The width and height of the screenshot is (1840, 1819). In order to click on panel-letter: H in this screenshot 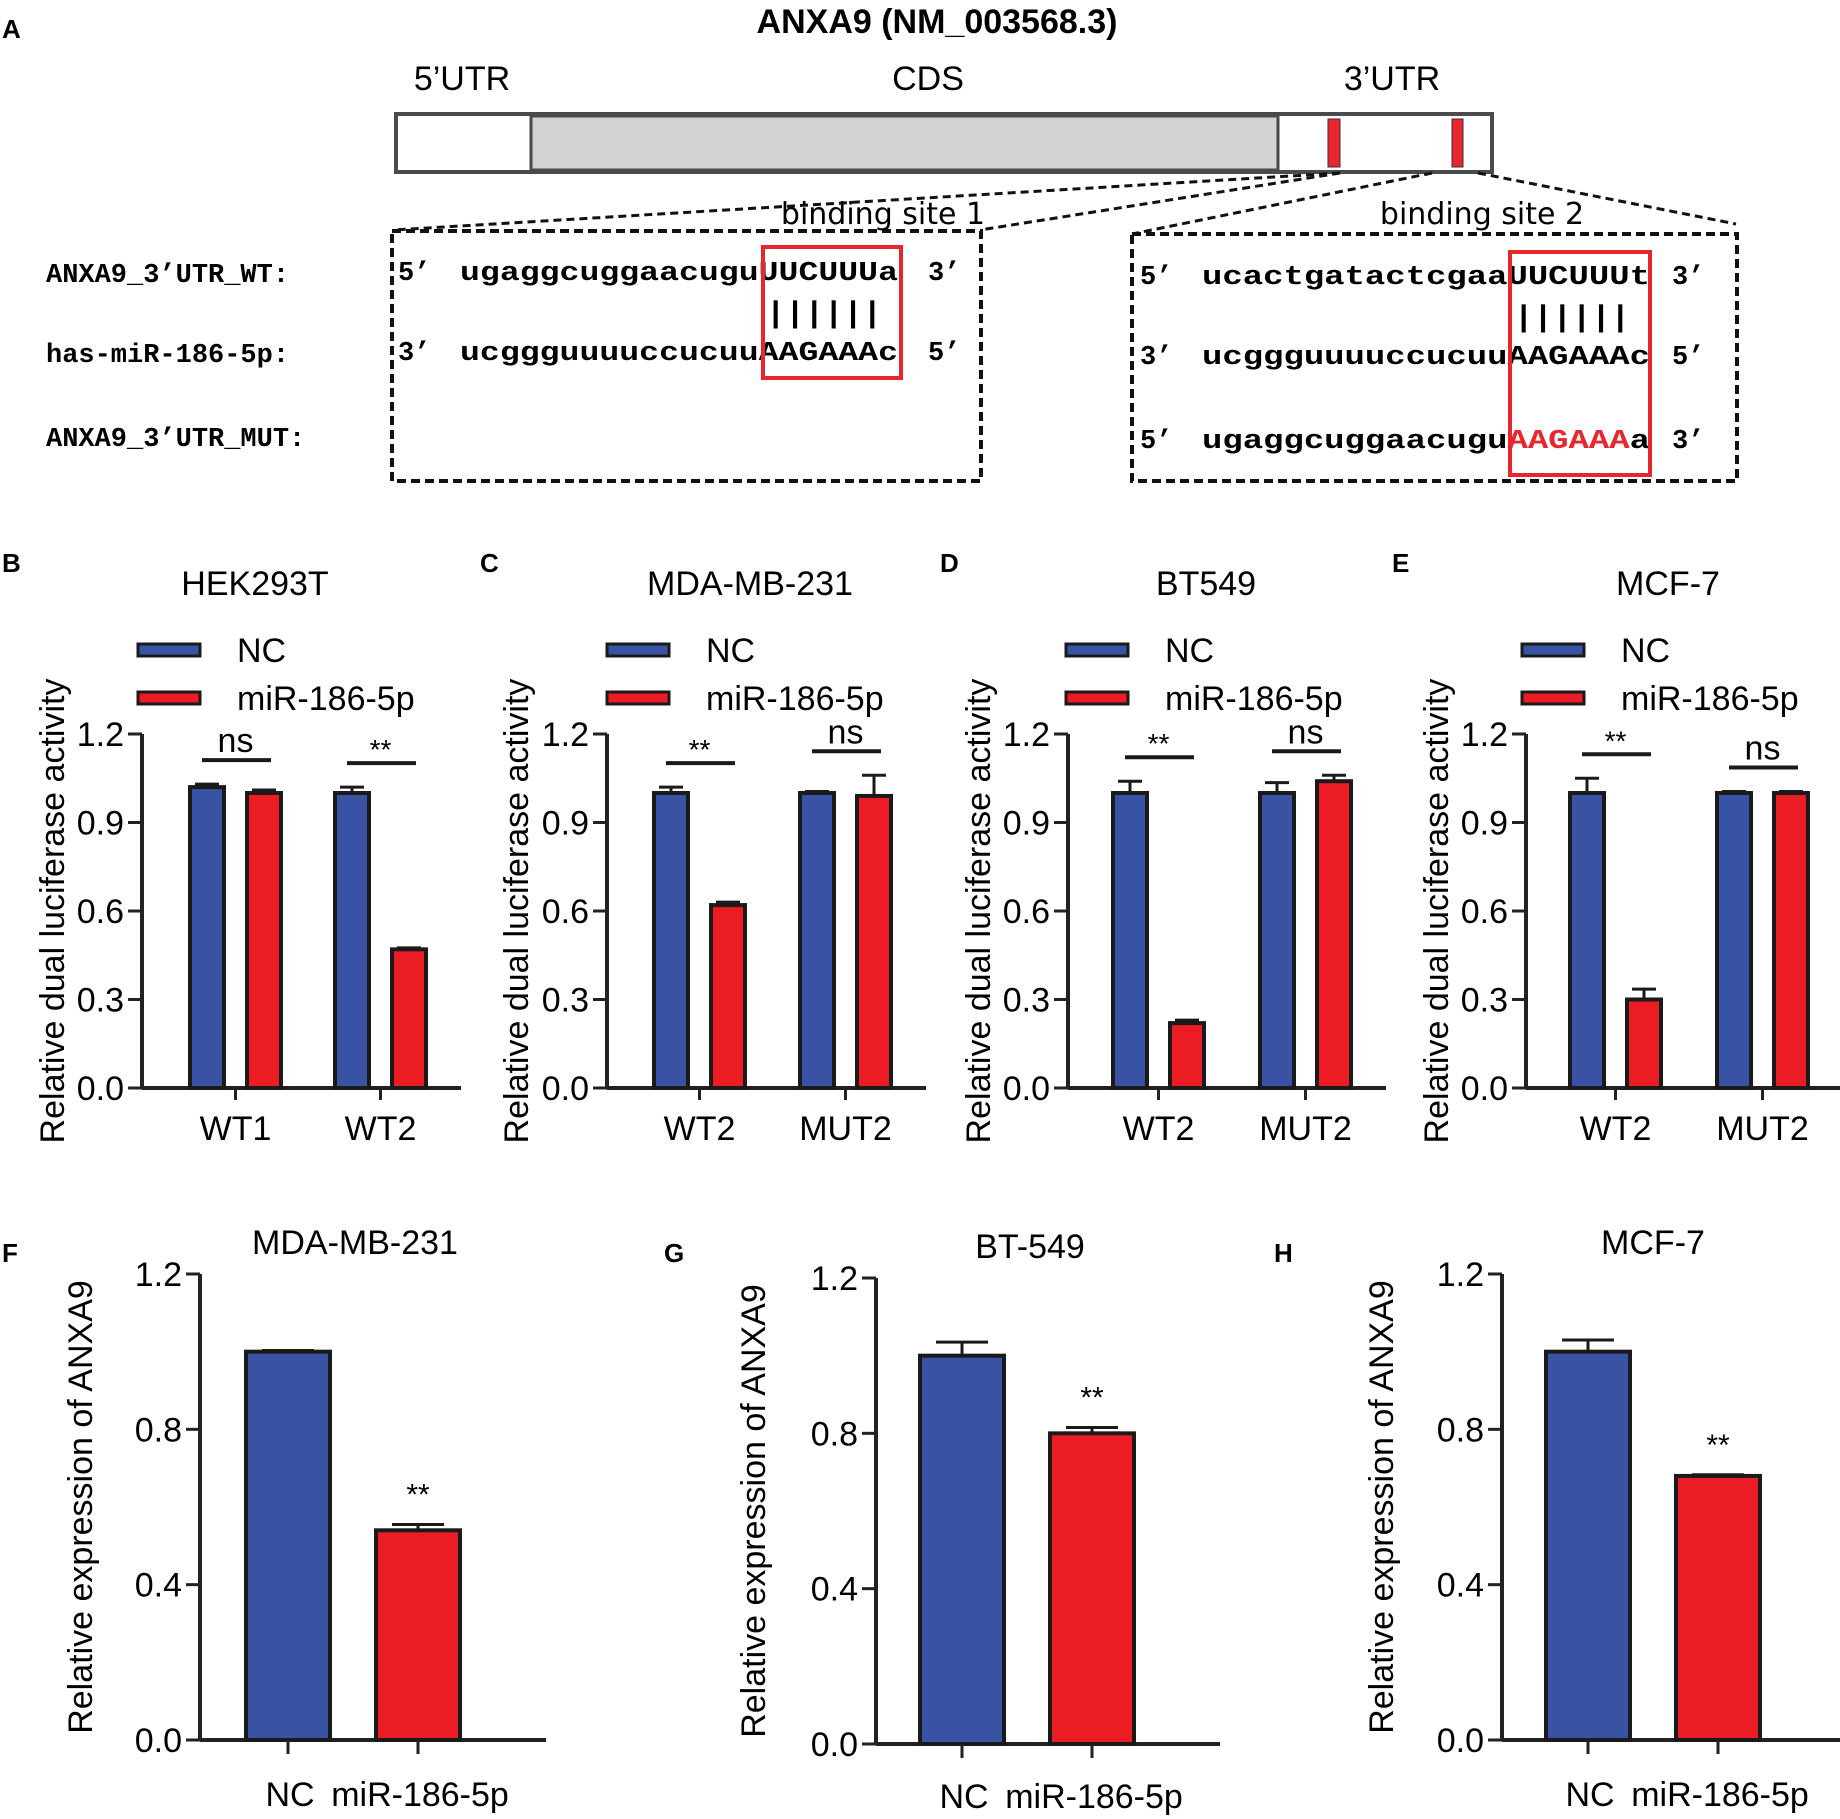, I will do `click(1283, 1253)`.